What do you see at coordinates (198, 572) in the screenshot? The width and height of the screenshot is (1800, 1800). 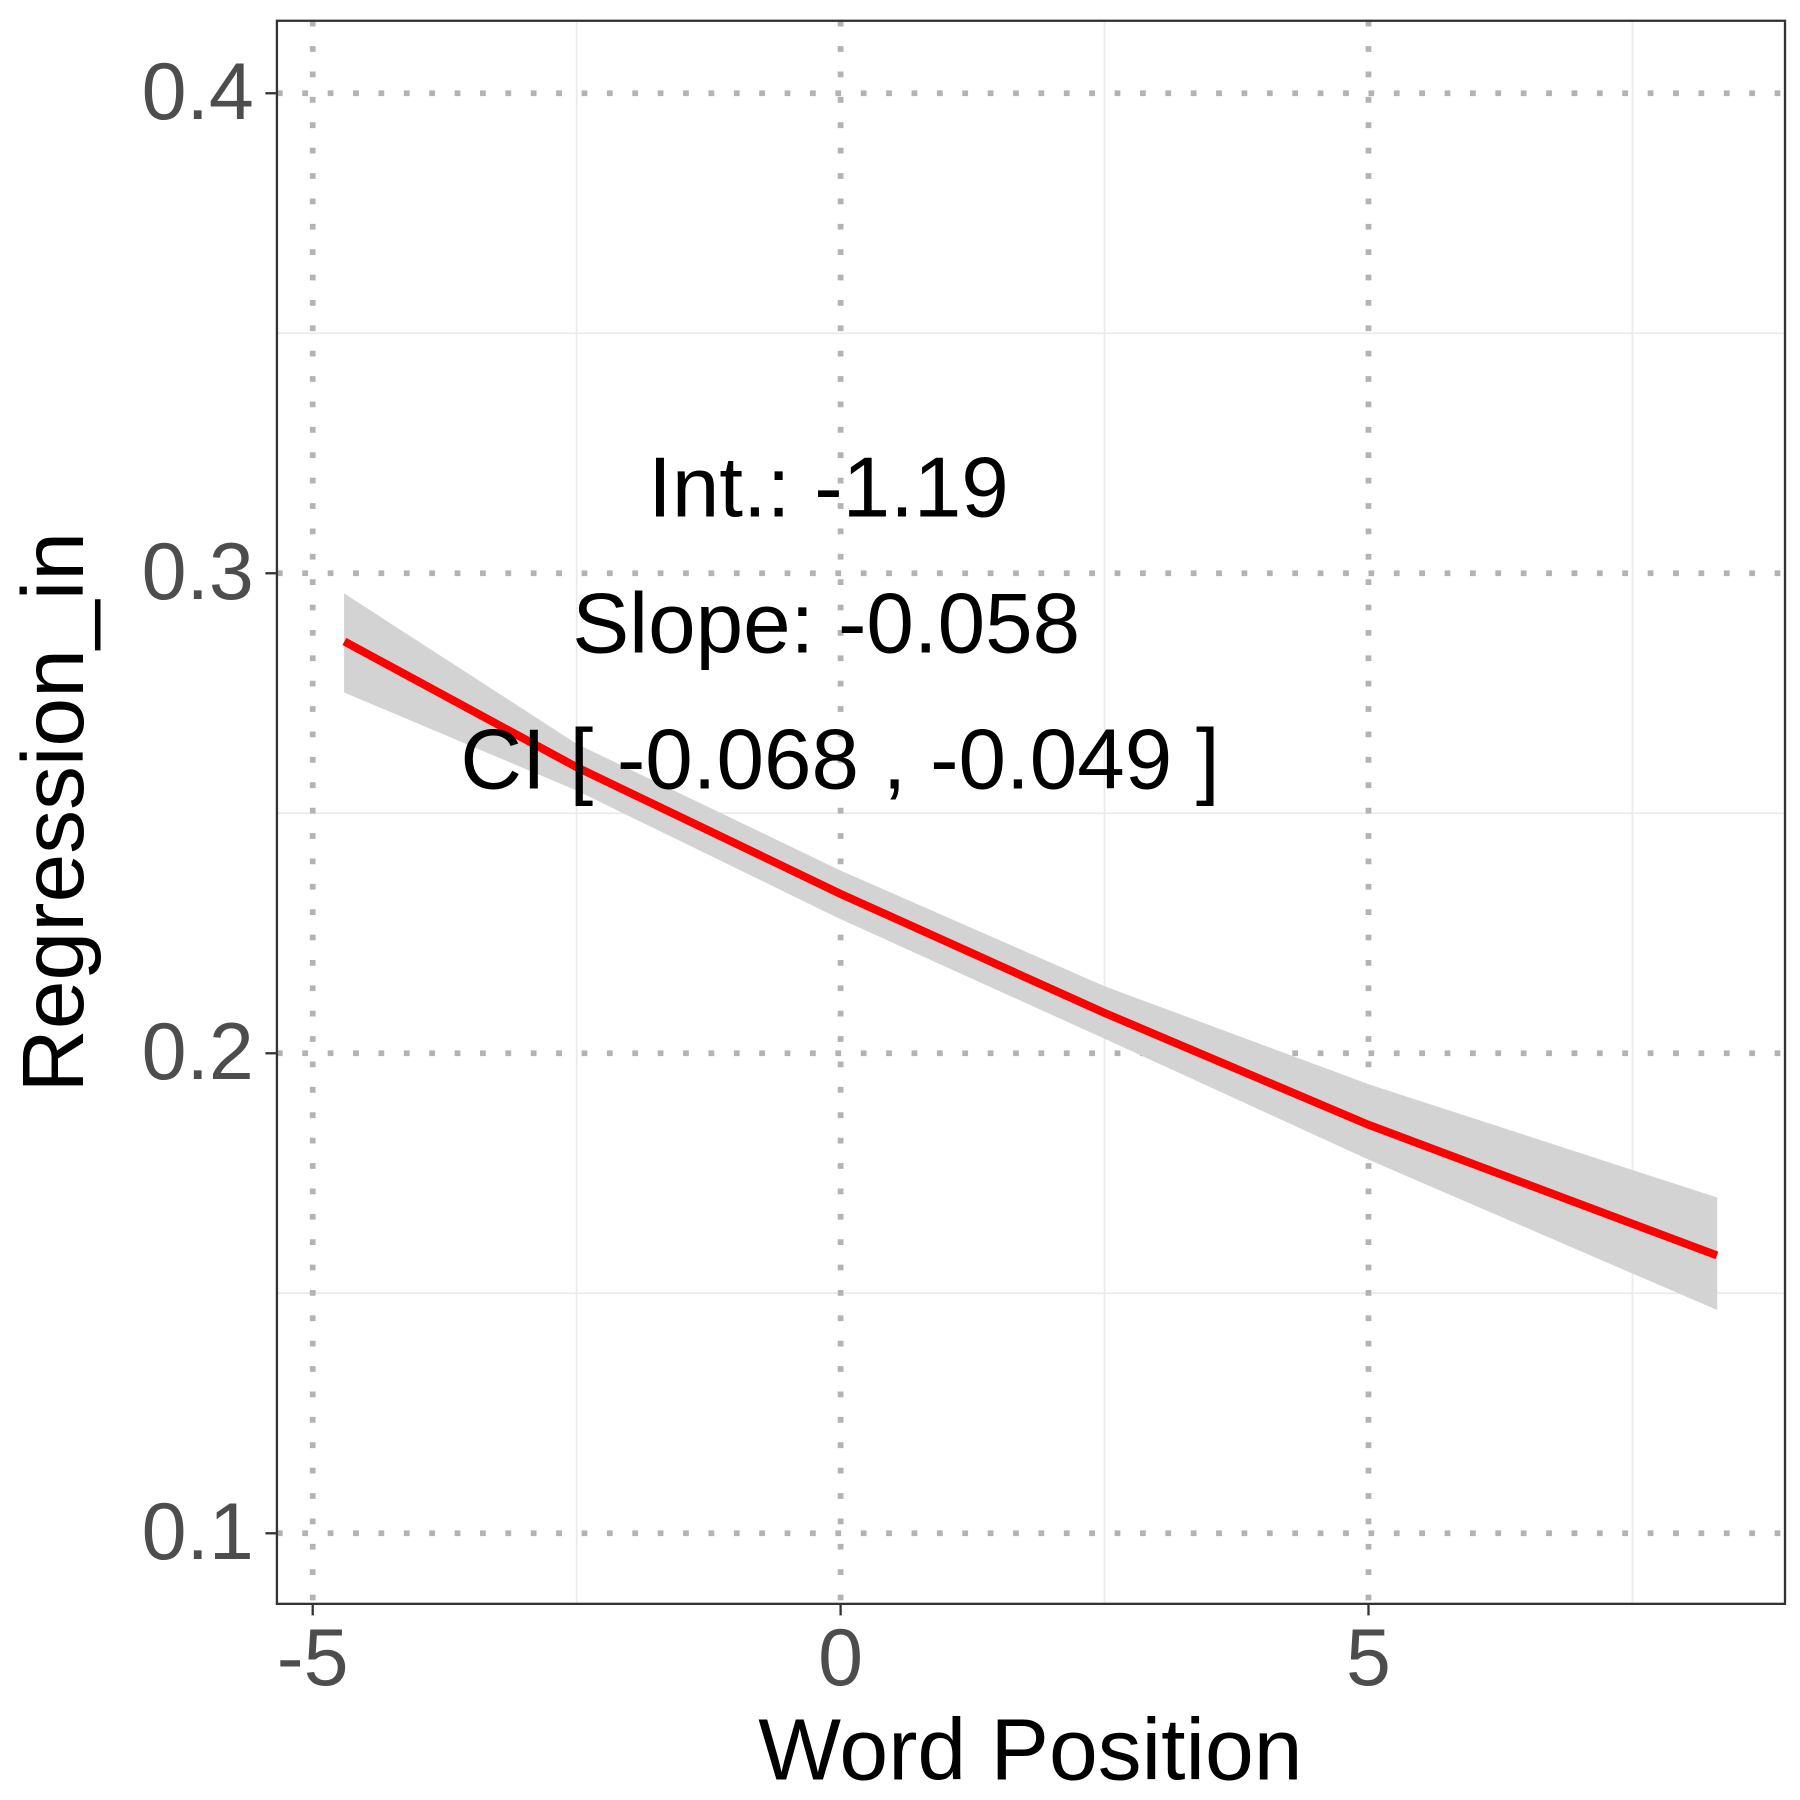 I see `y-tick-label: 0.3` at bounding box center [198, 572].